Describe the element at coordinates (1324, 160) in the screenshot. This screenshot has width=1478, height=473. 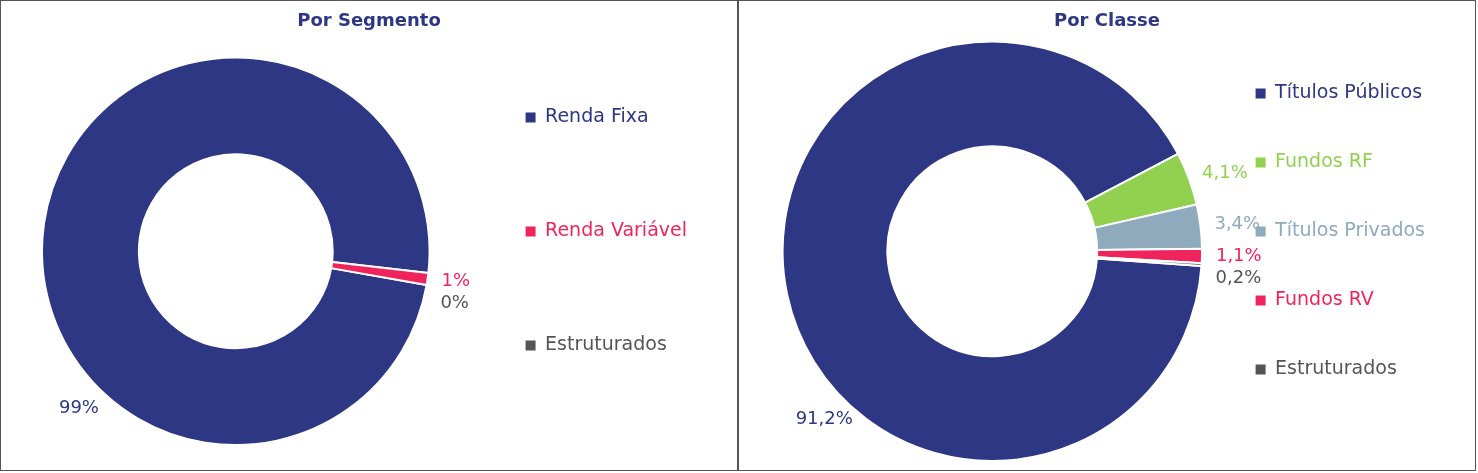
I see `legend-label: Fundos RF` at that location.